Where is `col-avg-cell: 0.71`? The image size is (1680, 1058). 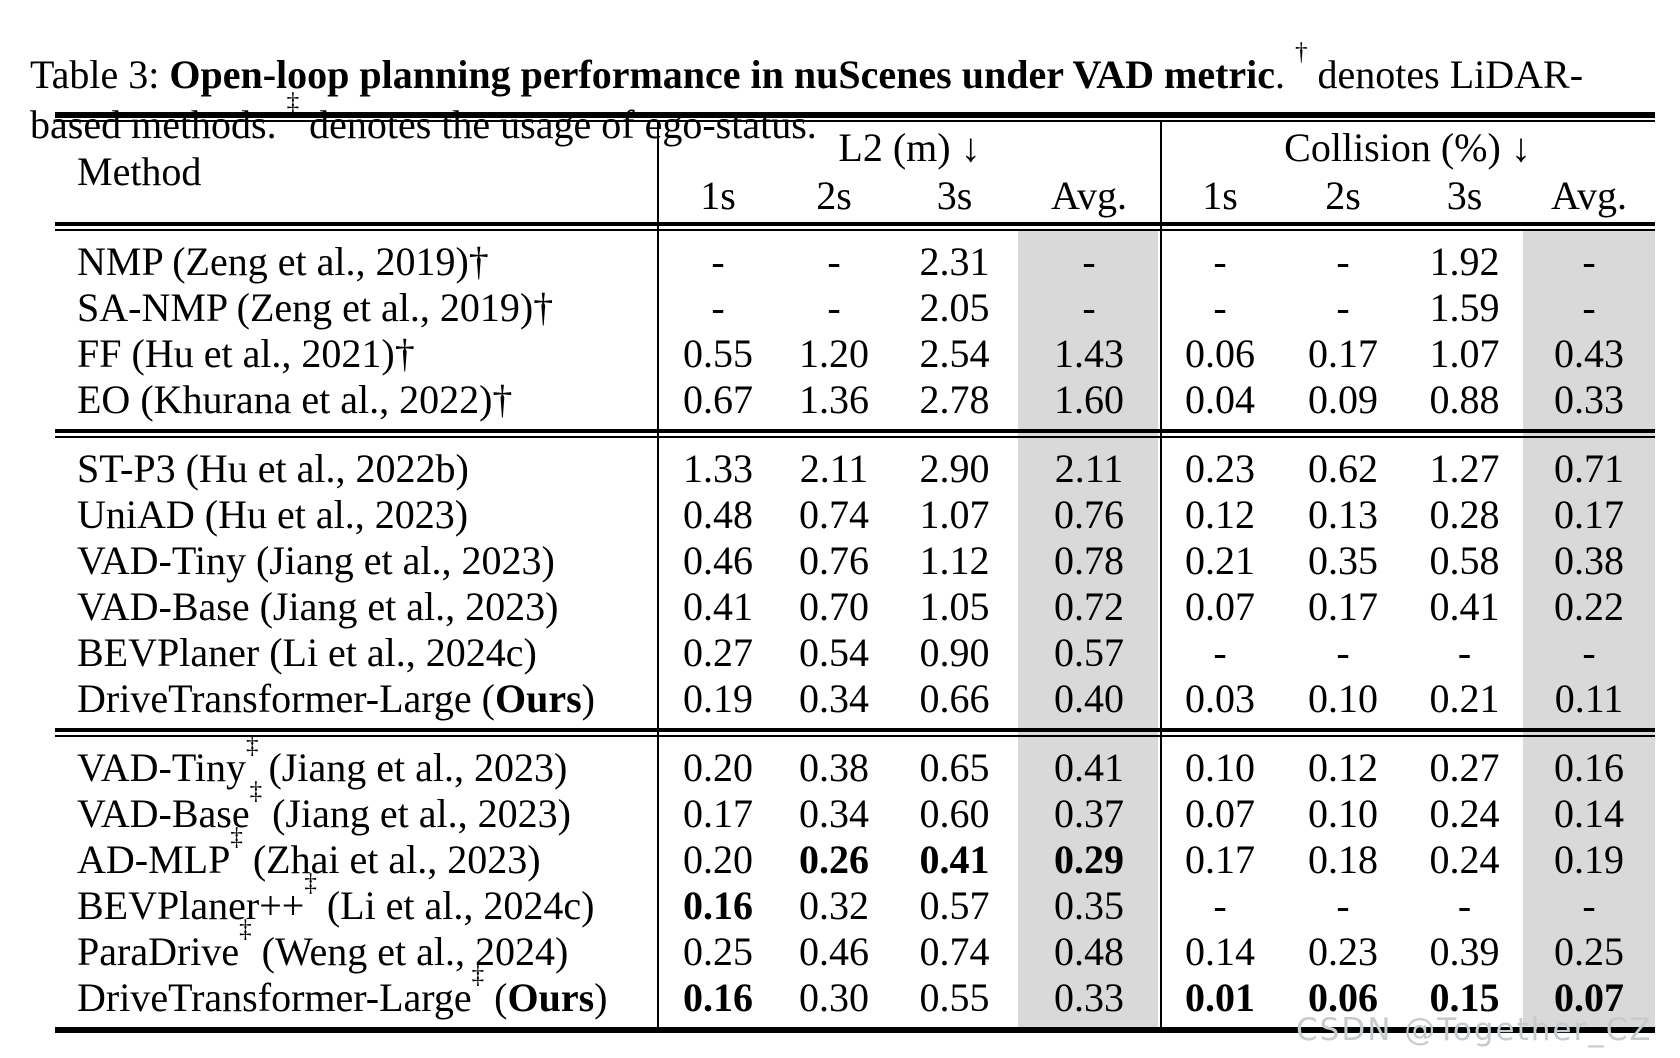 col-avg-cell: 0.71 is located at coordinates (1589, 468).